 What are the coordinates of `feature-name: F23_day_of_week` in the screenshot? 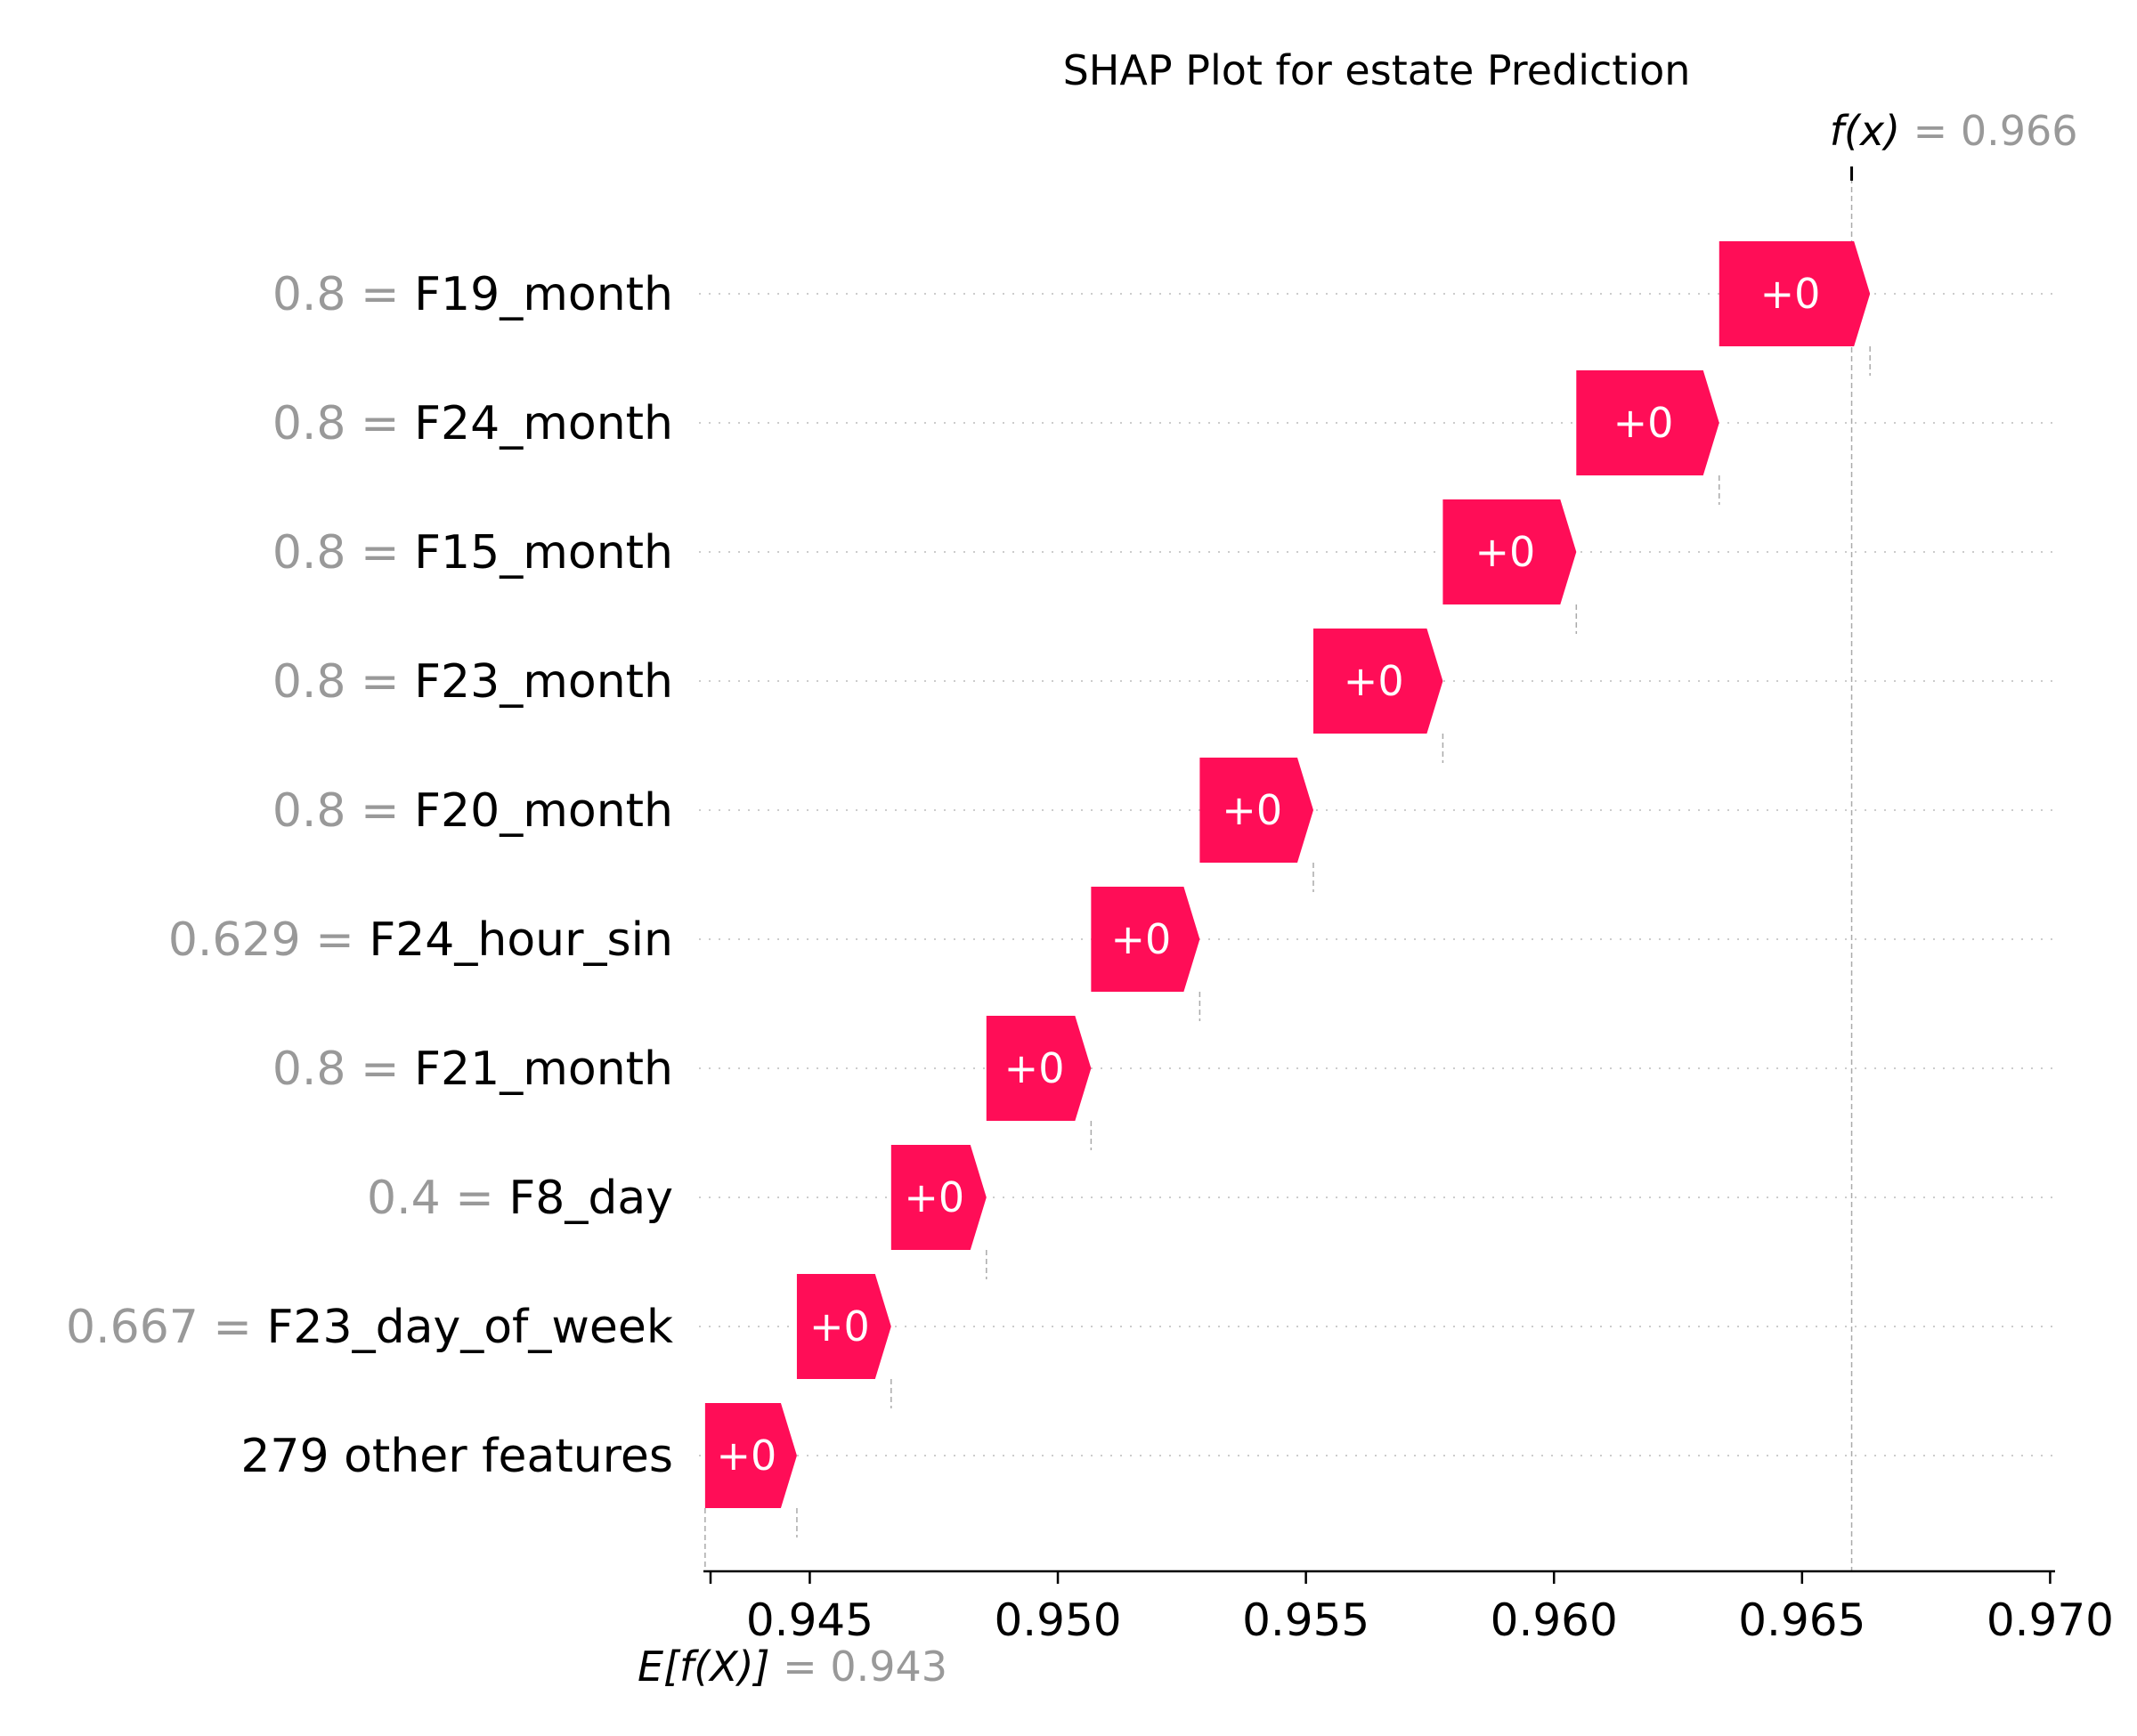 It's located at (470, 1327).